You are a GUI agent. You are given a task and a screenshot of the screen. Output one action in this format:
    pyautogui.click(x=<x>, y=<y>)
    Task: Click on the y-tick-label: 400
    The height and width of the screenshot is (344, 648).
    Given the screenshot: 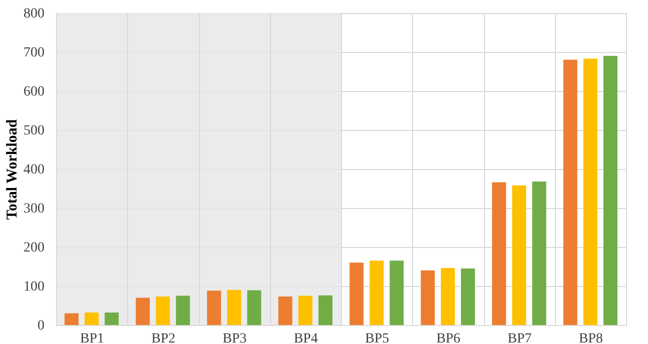 What is the action you would take?
    pyautogui.click(x=34, y=170)
    